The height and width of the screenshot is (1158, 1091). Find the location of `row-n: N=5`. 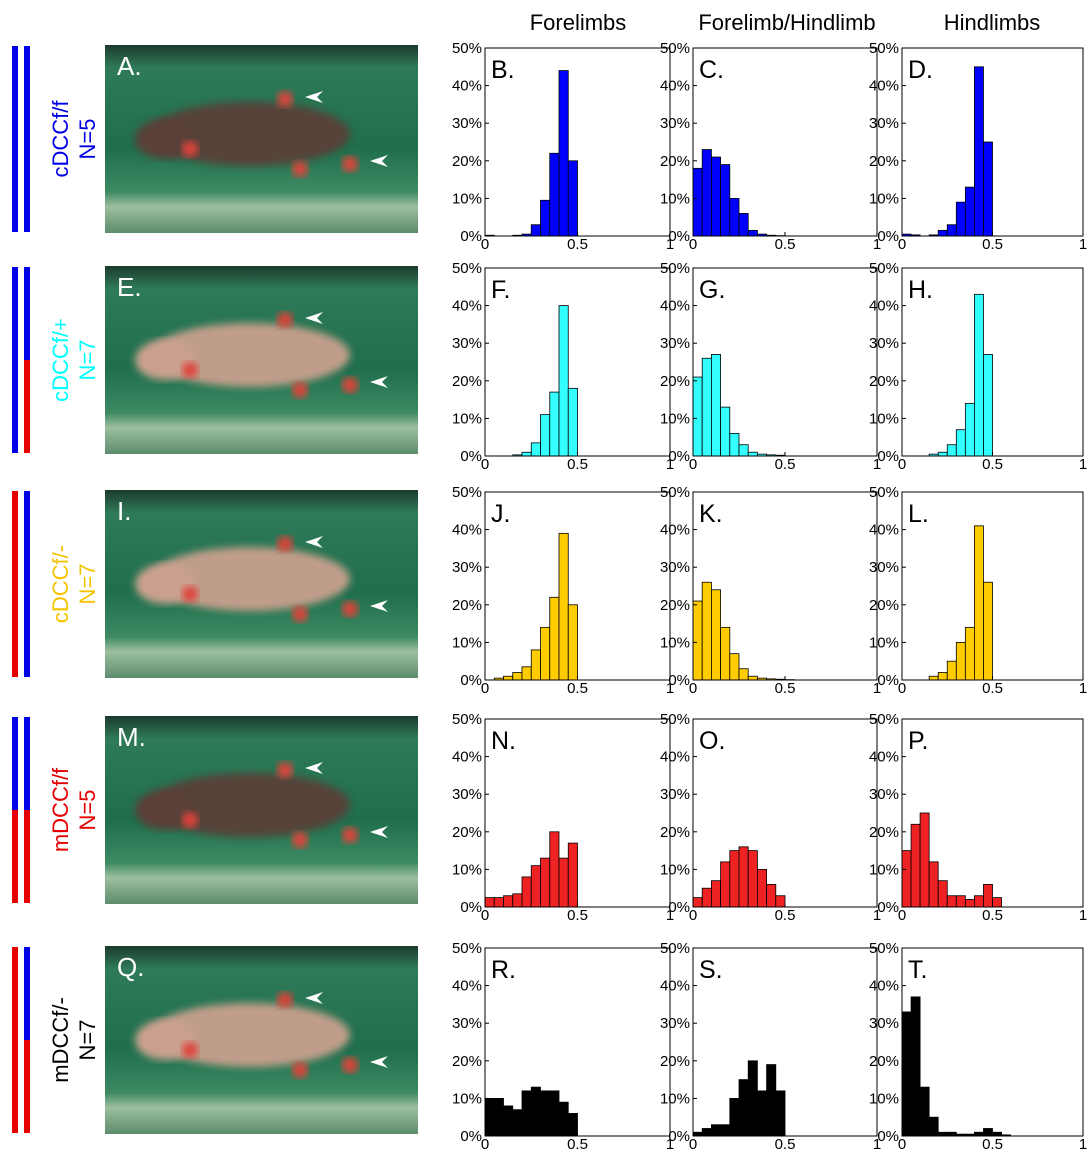

row-n: N=5 is located at coordinates (87, 139).